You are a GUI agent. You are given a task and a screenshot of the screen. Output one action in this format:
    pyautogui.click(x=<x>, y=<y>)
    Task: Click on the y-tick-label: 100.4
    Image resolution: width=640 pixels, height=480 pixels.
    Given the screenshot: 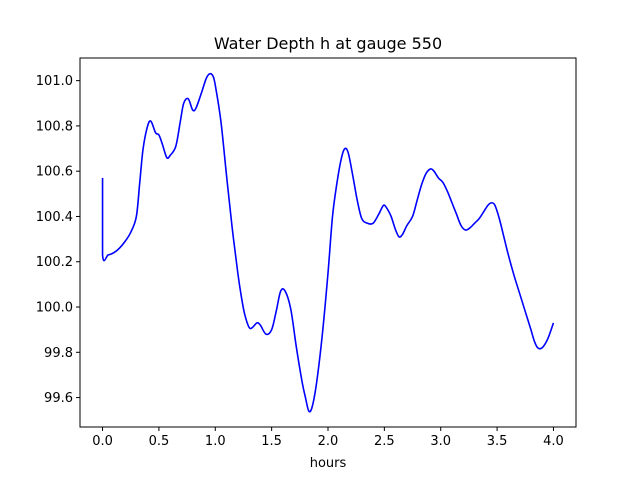 What is the action you would take?
    pyautogui.click(x=54, y=217)
    